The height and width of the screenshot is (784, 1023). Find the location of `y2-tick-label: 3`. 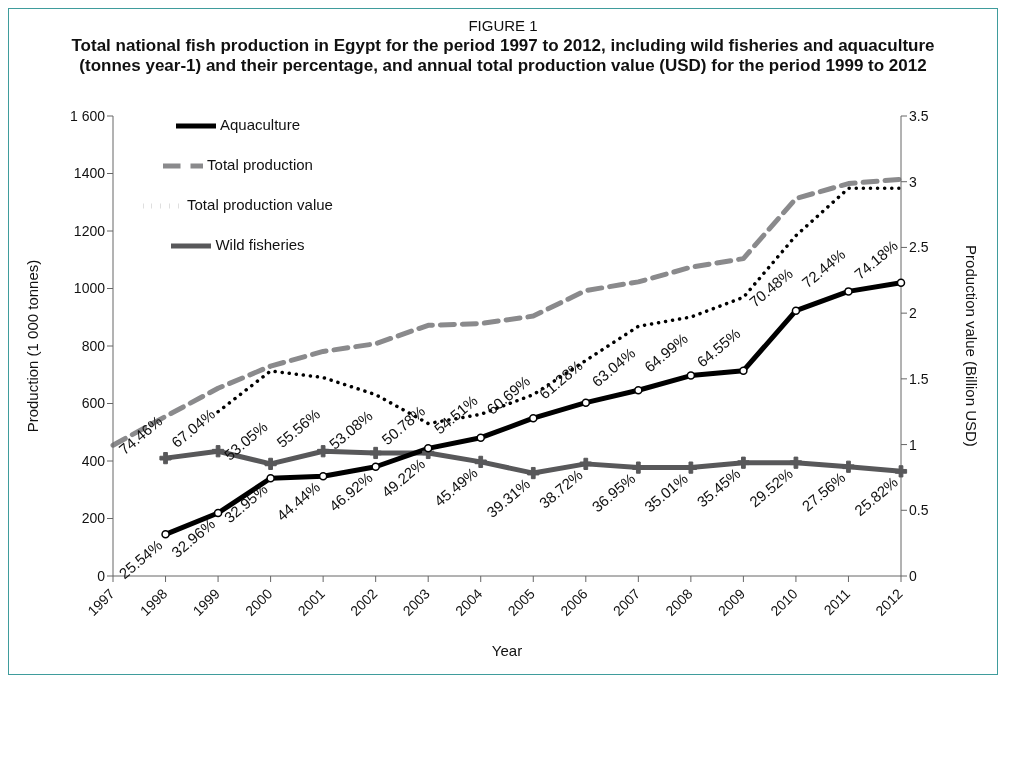

y2-tick-label: 3 is located at coordinates (913, 181).